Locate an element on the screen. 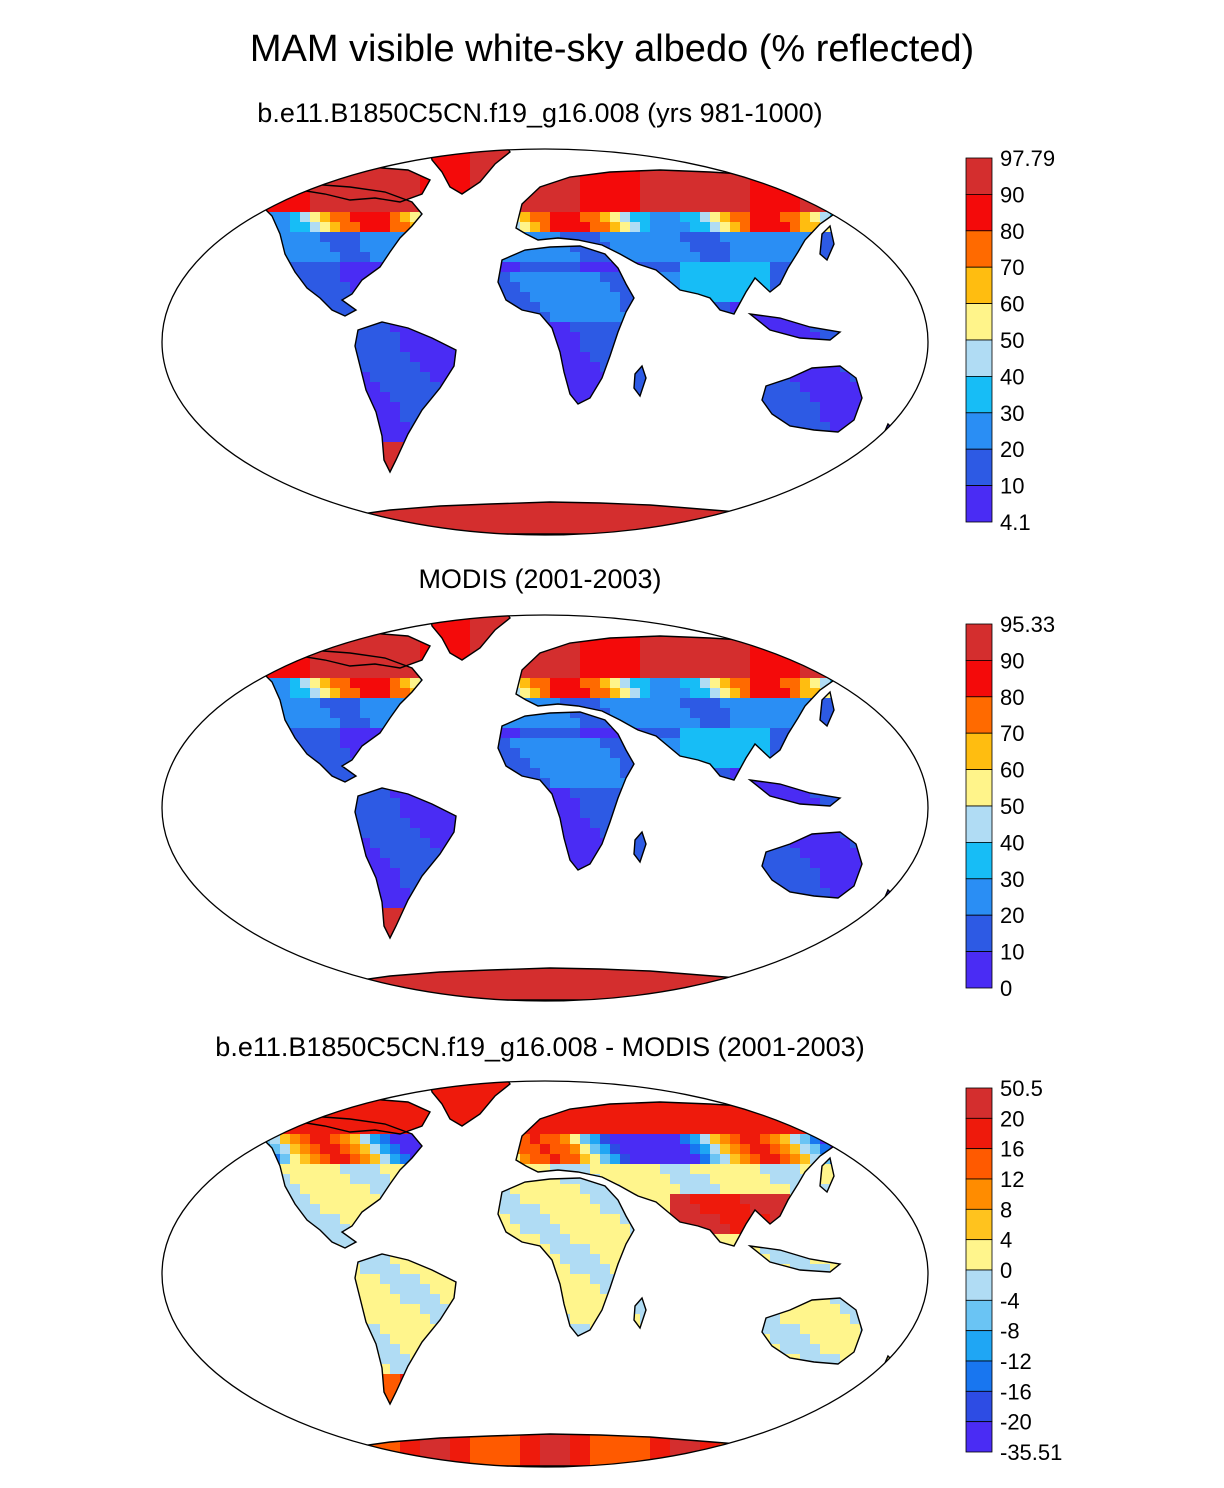 This screenshot has width=1224, height=1488. colorbar-label: 4.1 is located at coordinates (1015, 522).